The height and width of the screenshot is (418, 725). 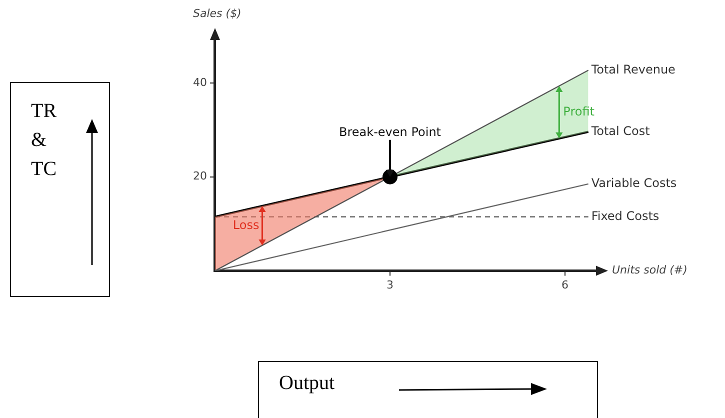 I want to click on text: TR & TC, so click(x=60, y=189).